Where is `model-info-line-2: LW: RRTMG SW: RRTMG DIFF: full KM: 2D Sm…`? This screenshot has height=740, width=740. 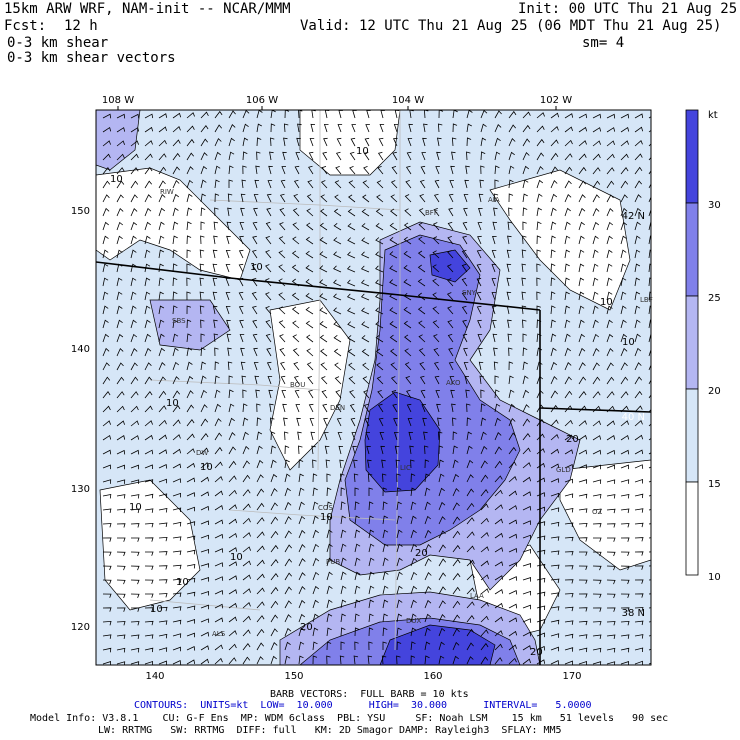
model-info-line-2: LW: RRTMG SW: RRTMG DIFF: full KM: 2D Sm… is located at coordinates (330, 730).